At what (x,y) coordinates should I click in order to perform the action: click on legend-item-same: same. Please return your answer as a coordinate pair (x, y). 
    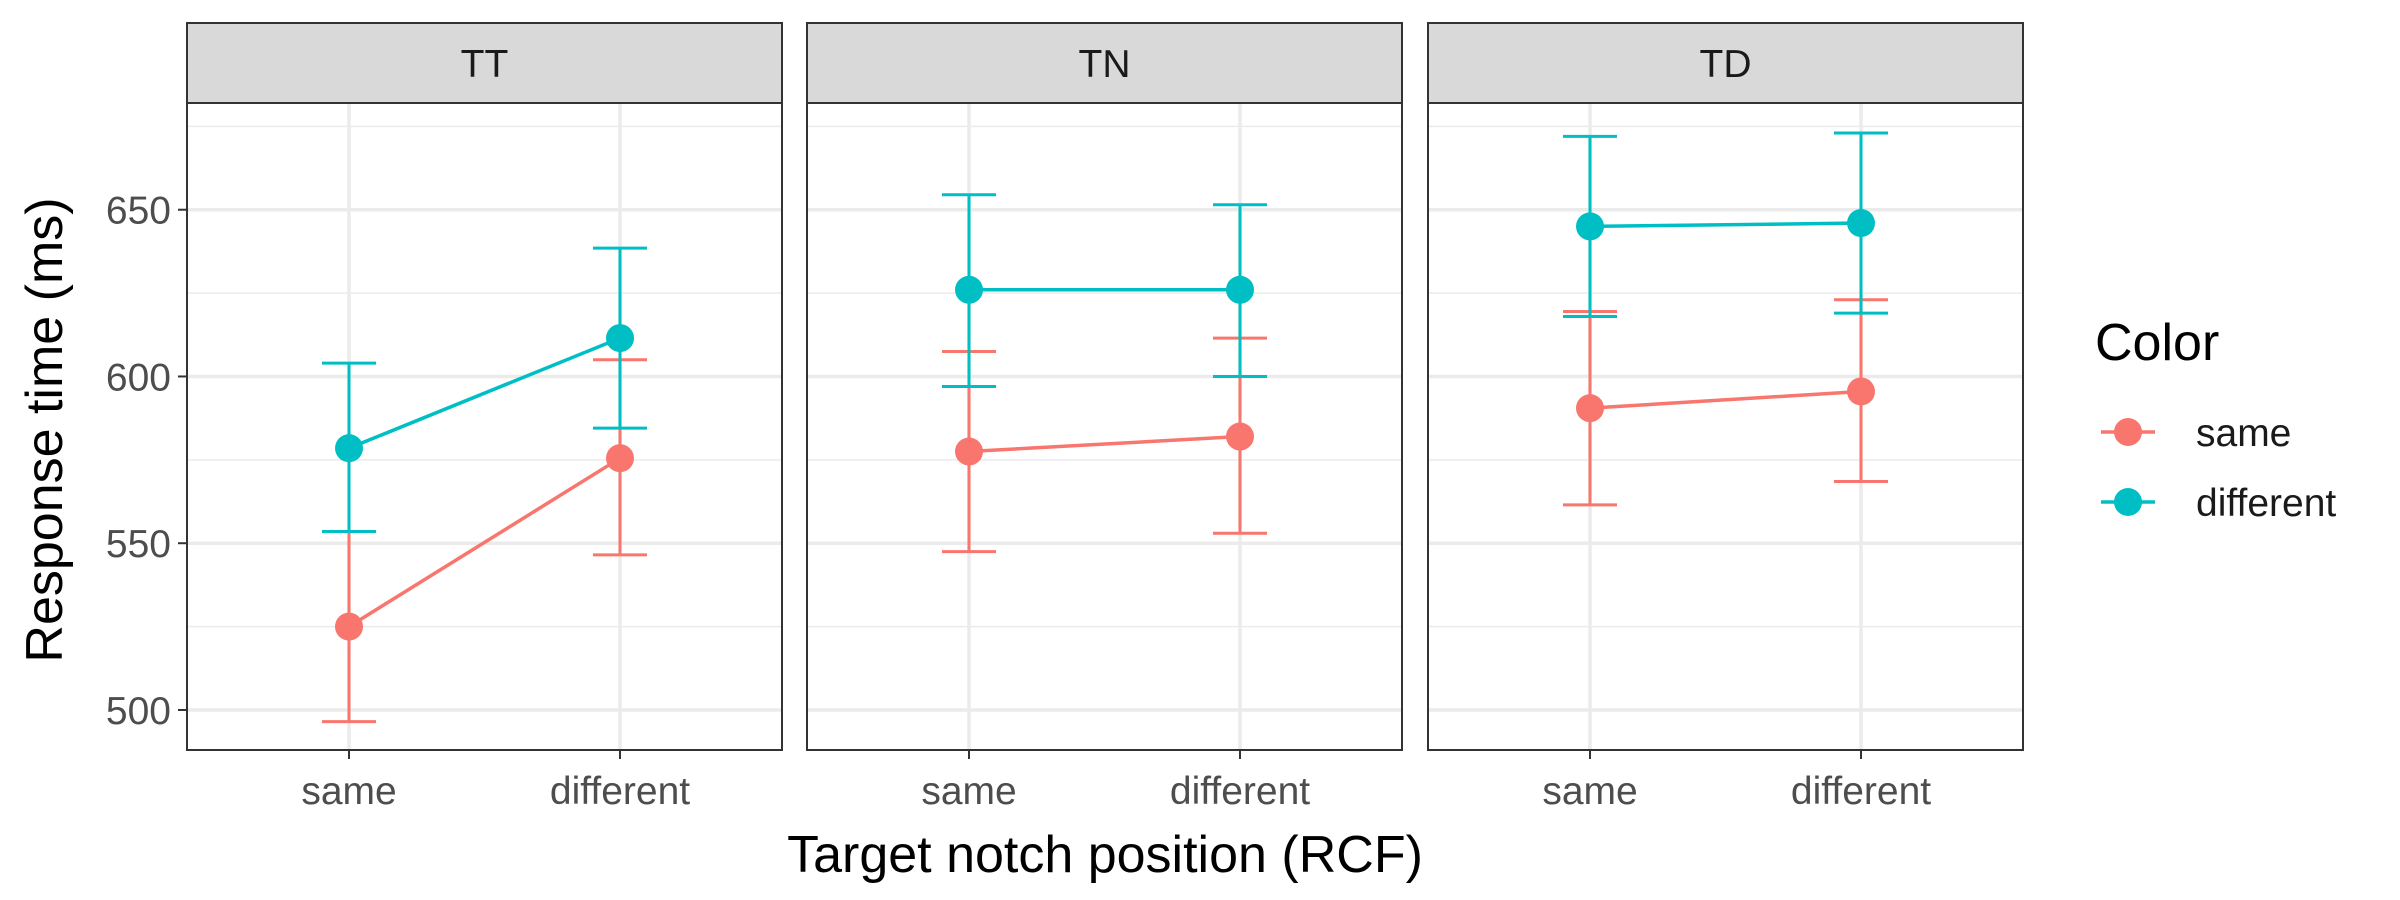
    Looking at the image, I should click on (2196, 433).